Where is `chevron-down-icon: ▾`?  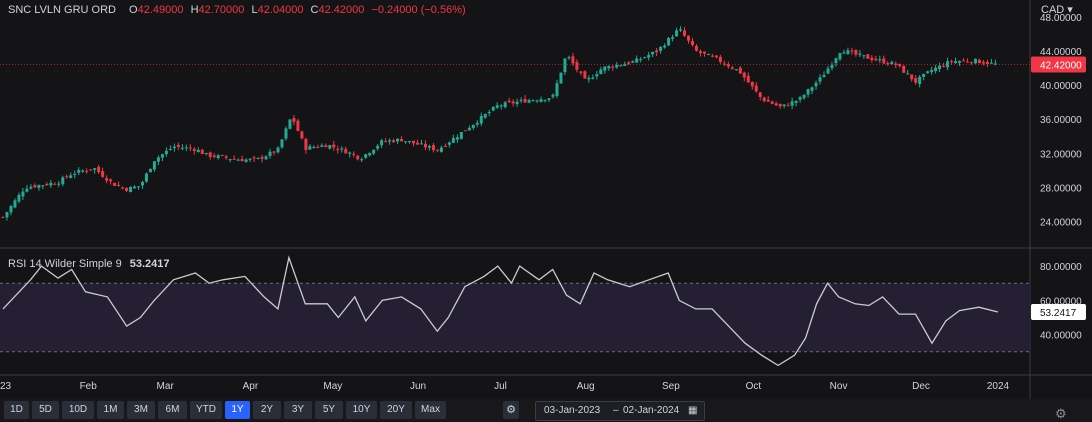
chevron-down-icon: ▾ is located at coordinates (1070, 10).